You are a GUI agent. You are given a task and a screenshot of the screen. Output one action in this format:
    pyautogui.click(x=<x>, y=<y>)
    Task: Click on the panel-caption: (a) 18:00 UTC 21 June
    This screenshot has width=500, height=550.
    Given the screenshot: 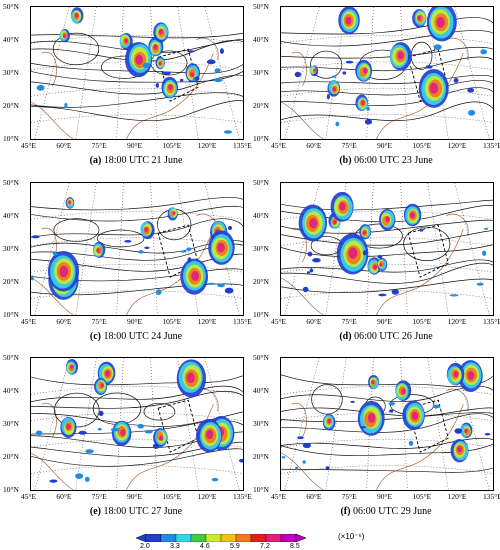 What is the action you would take?
    pyautogui.click(x=136, y=160)
    